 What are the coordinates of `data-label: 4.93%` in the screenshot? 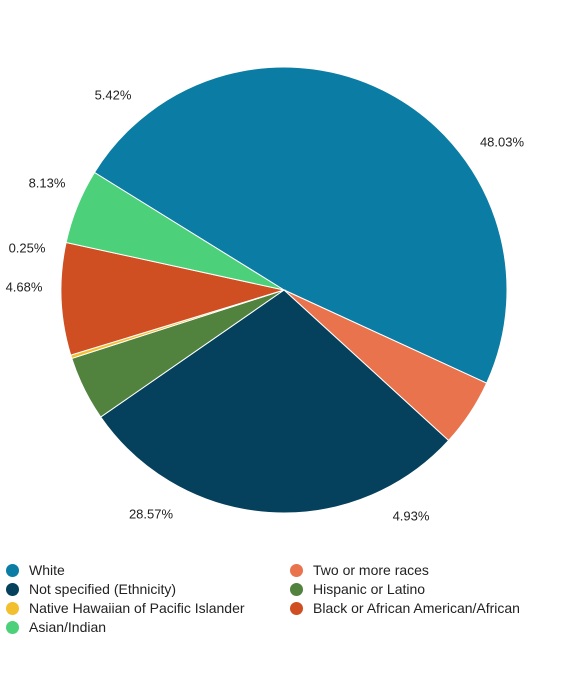 It's located at (411, 515).